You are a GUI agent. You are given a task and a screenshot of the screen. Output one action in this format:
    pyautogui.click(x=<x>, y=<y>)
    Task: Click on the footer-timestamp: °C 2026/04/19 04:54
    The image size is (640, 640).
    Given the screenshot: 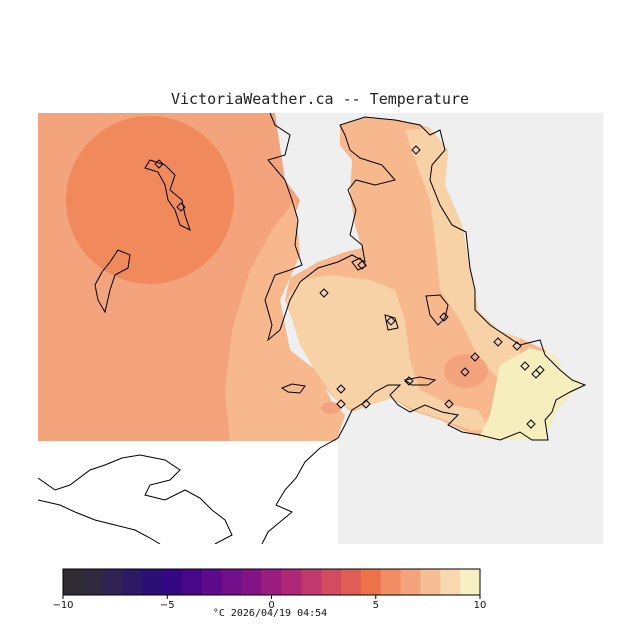 What is the action you would take?
    pyautogui.click(x=270, y=613)
    